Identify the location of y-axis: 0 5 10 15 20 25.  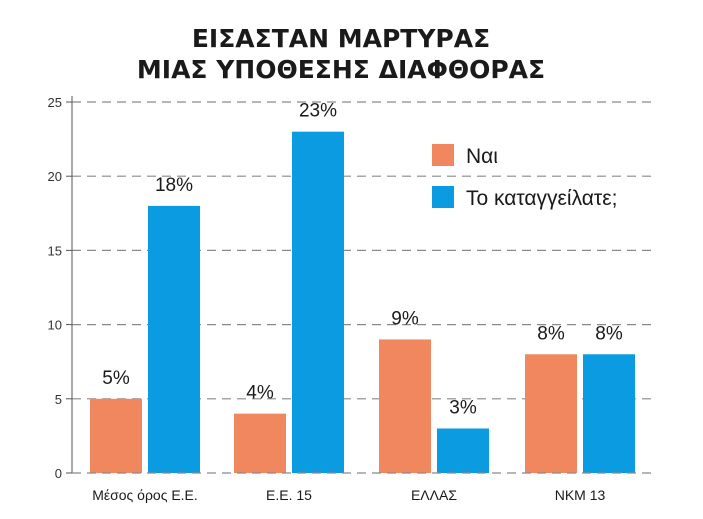
(60, 288).